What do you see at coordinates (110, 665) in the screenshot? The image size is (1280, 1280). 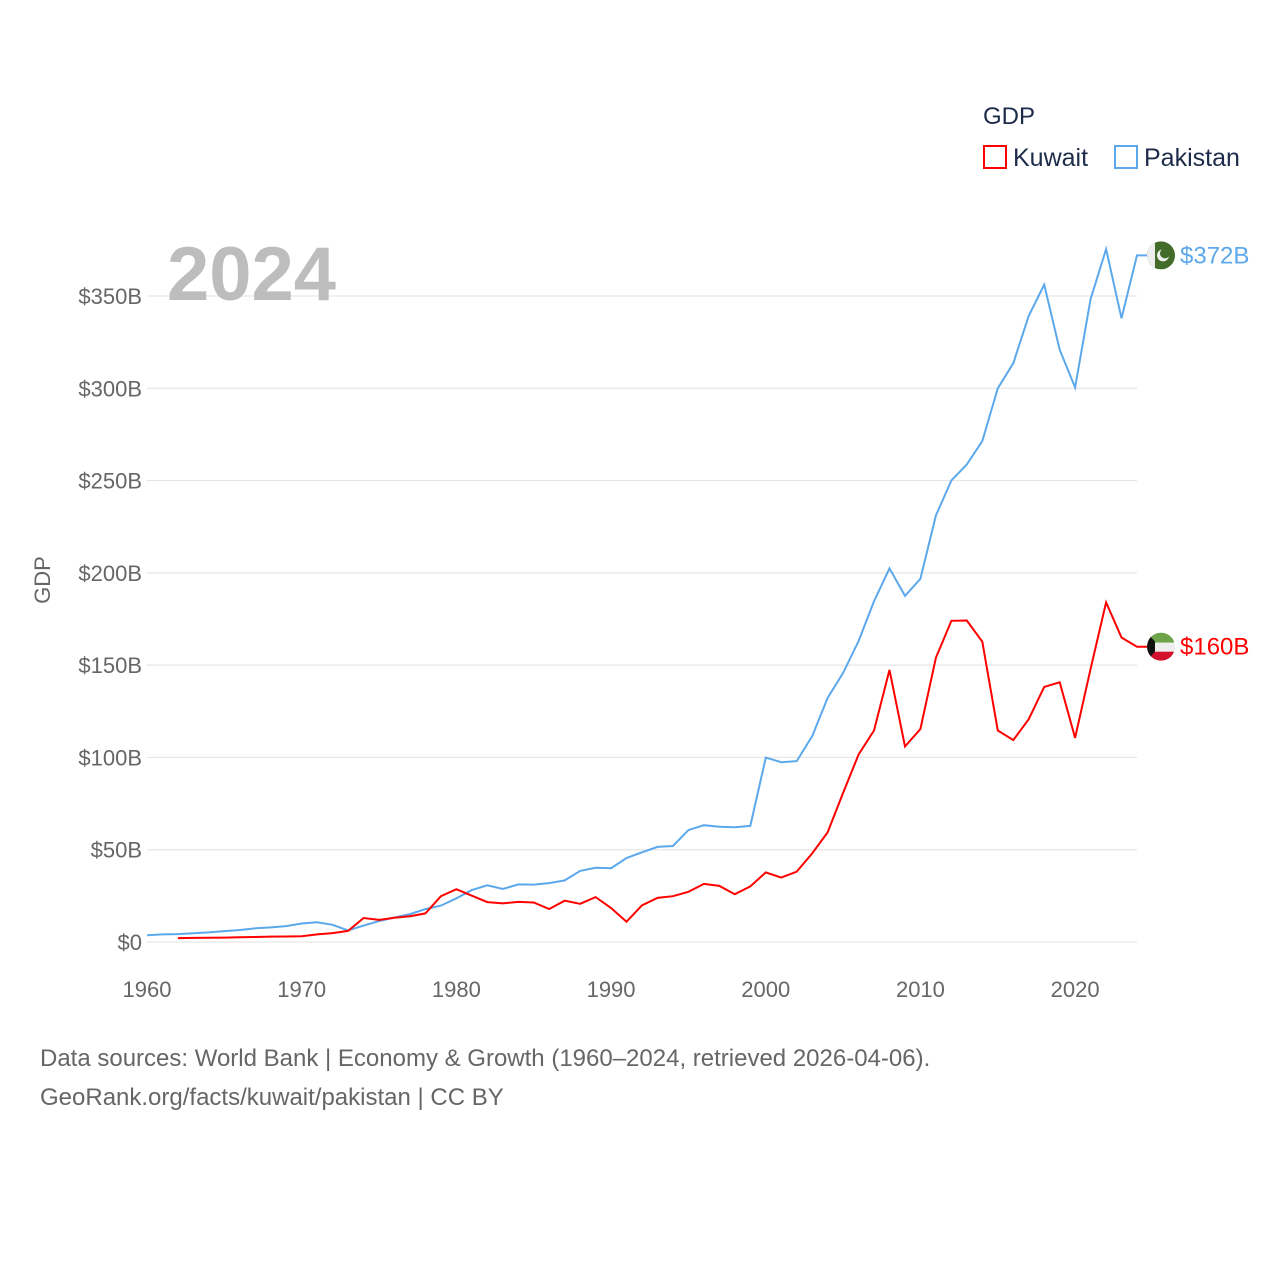 I see `y-tick-label: $150B` at bounding box center [110, 665].